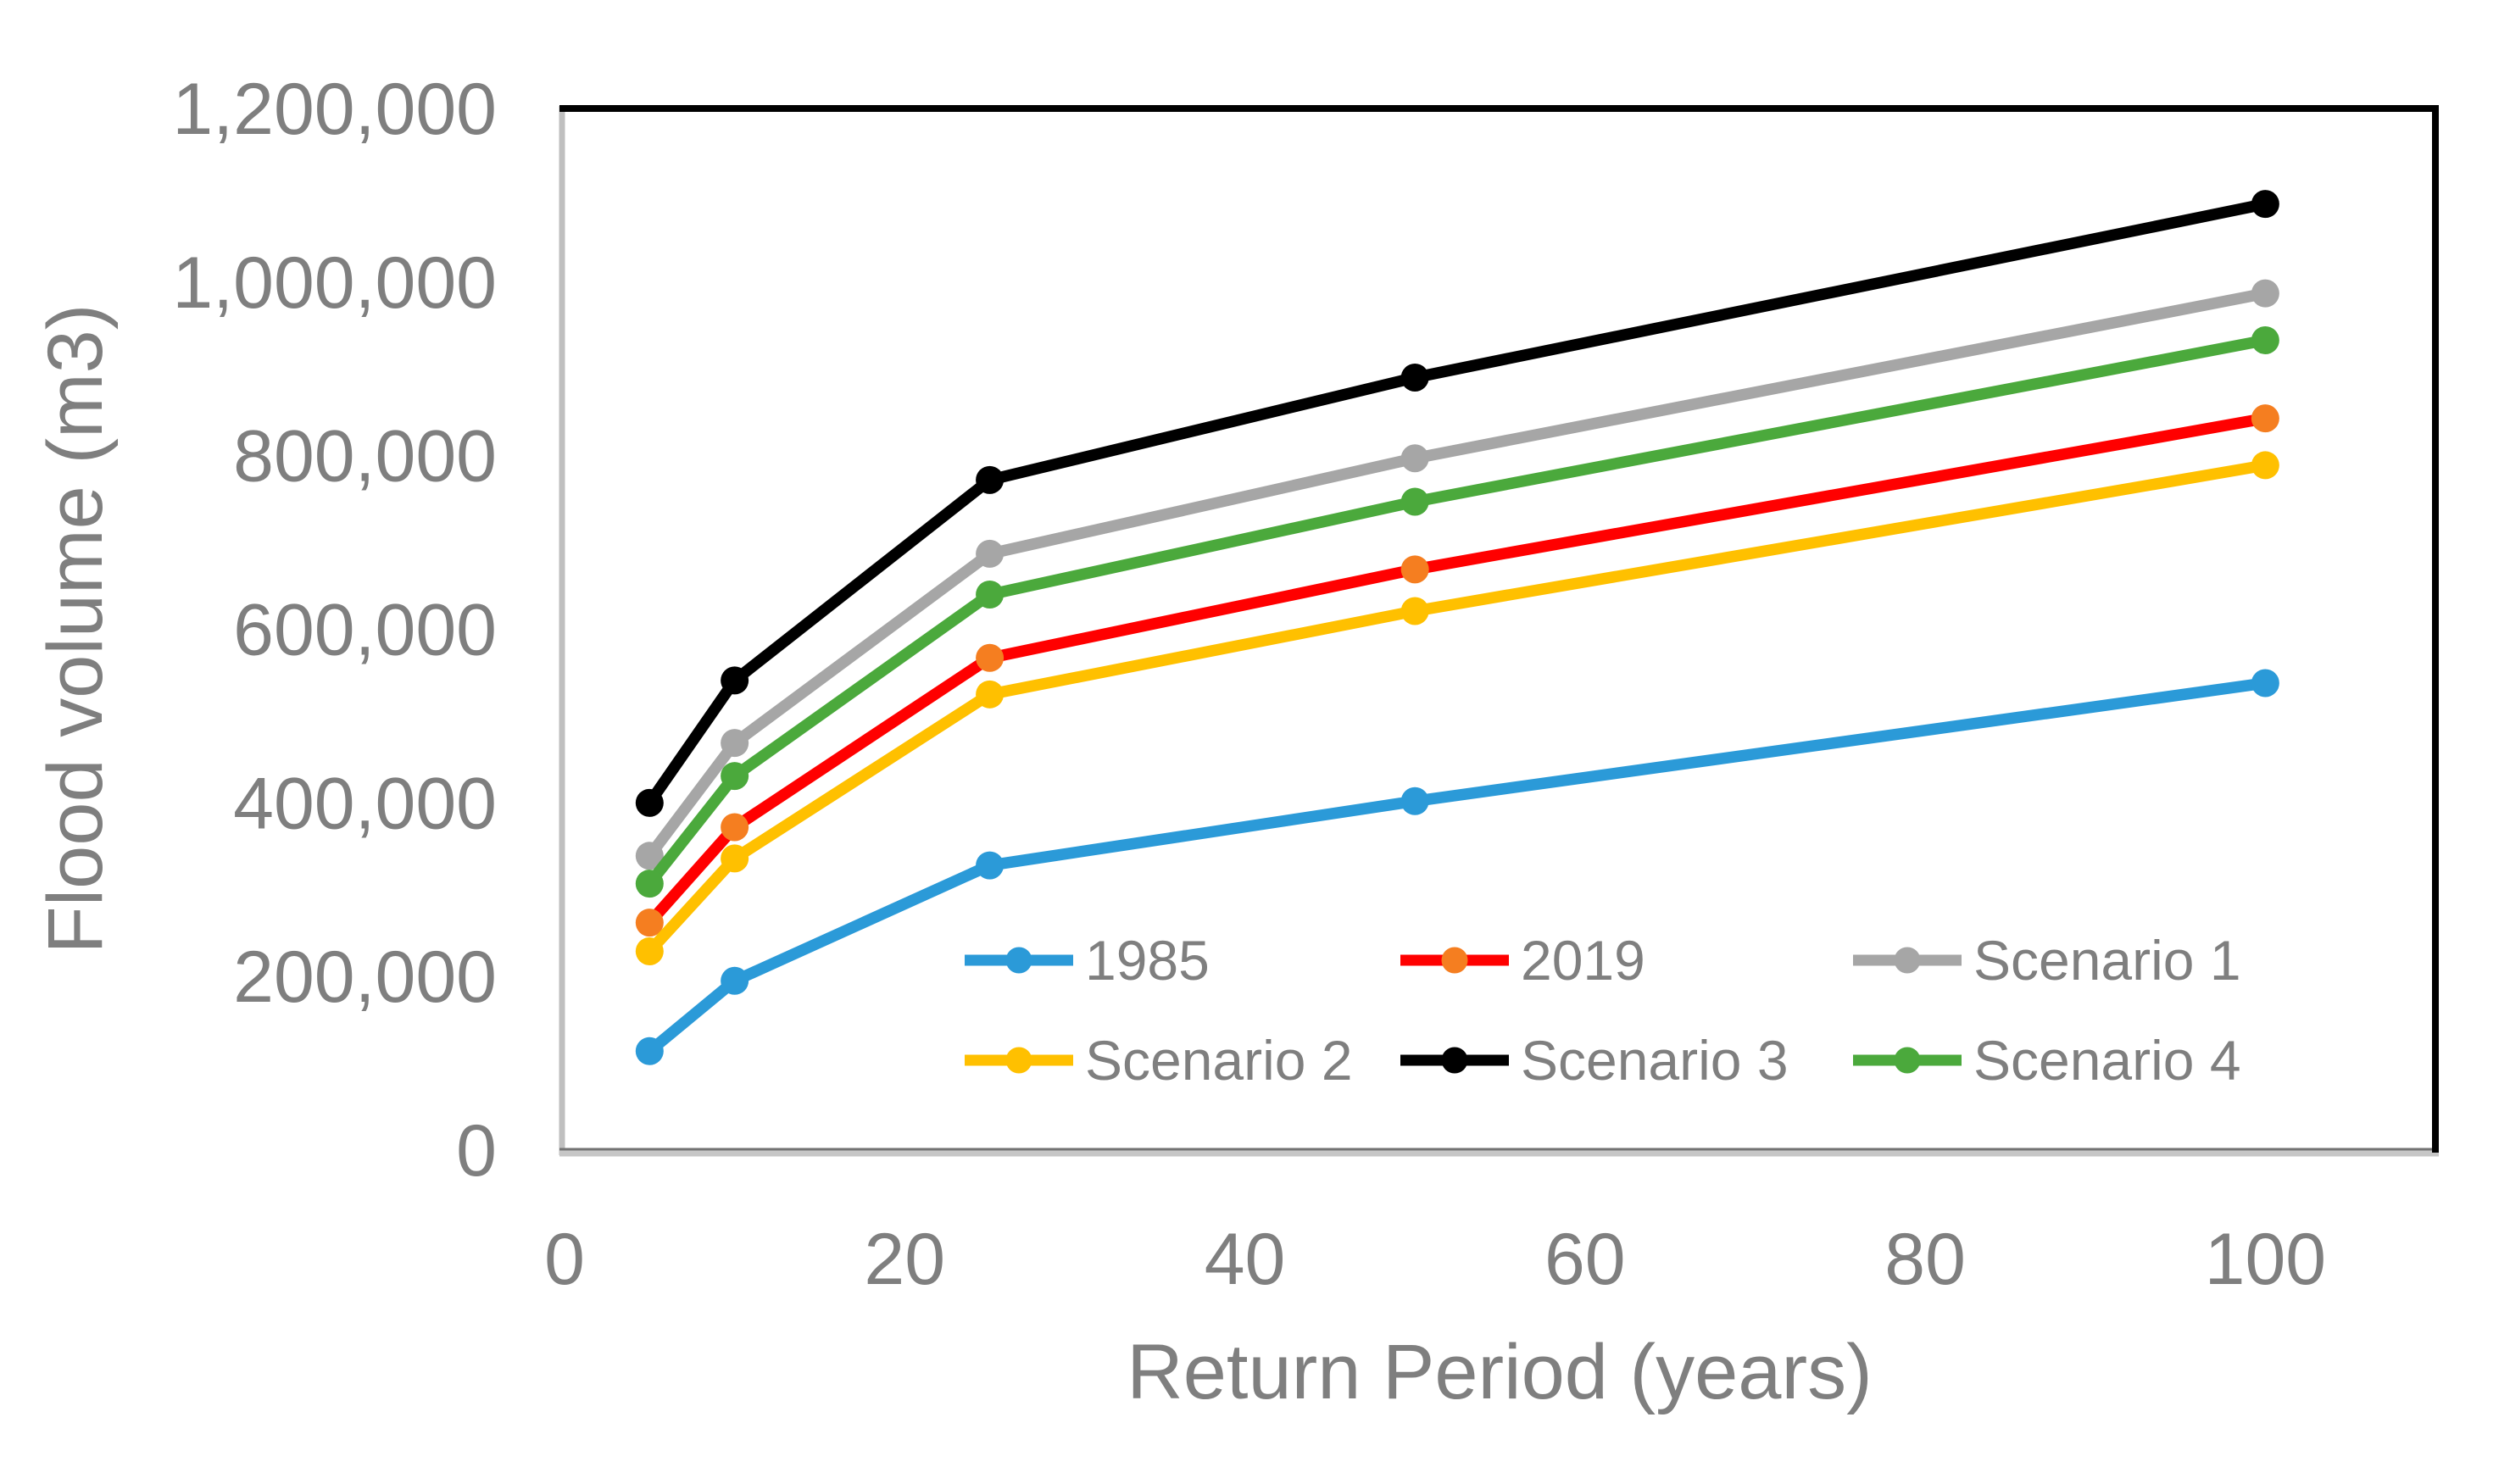 Image resolution: width=2510 pixels, height=1484 pixels. I want to click on y-tick-label: 200,000, so click(365, 978).